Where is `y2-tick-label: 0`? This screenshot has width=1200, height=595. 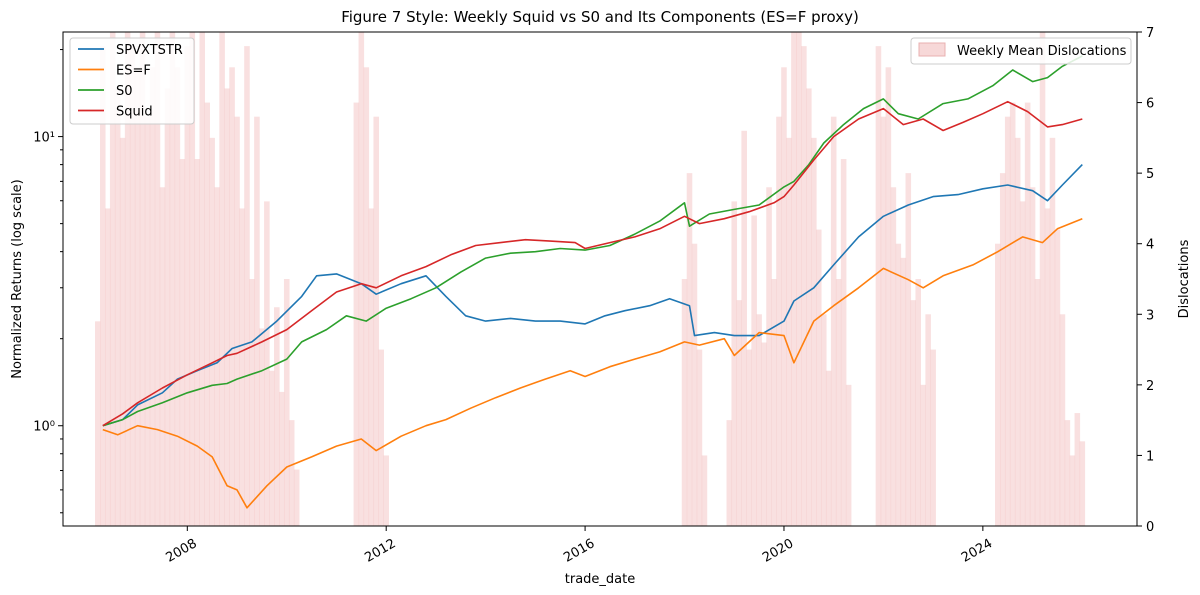
y2-tick-label: 0 is located at coordinates (1150, 527).